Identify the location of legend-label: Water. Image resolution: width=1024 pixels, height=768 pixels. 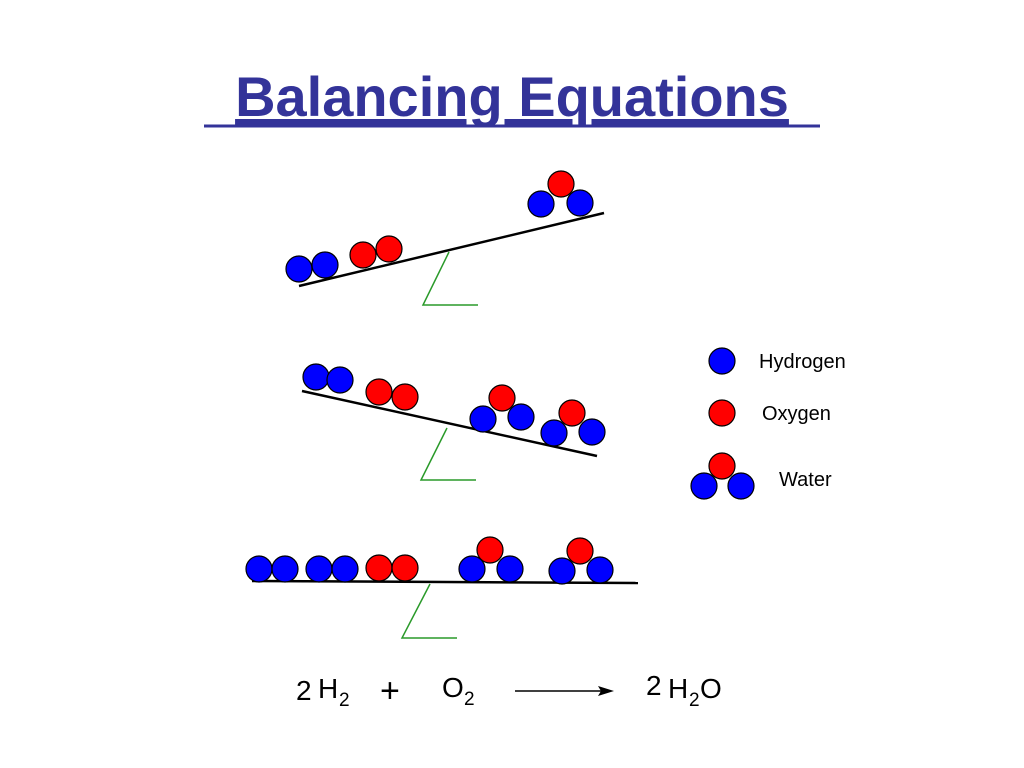
(805, 480).